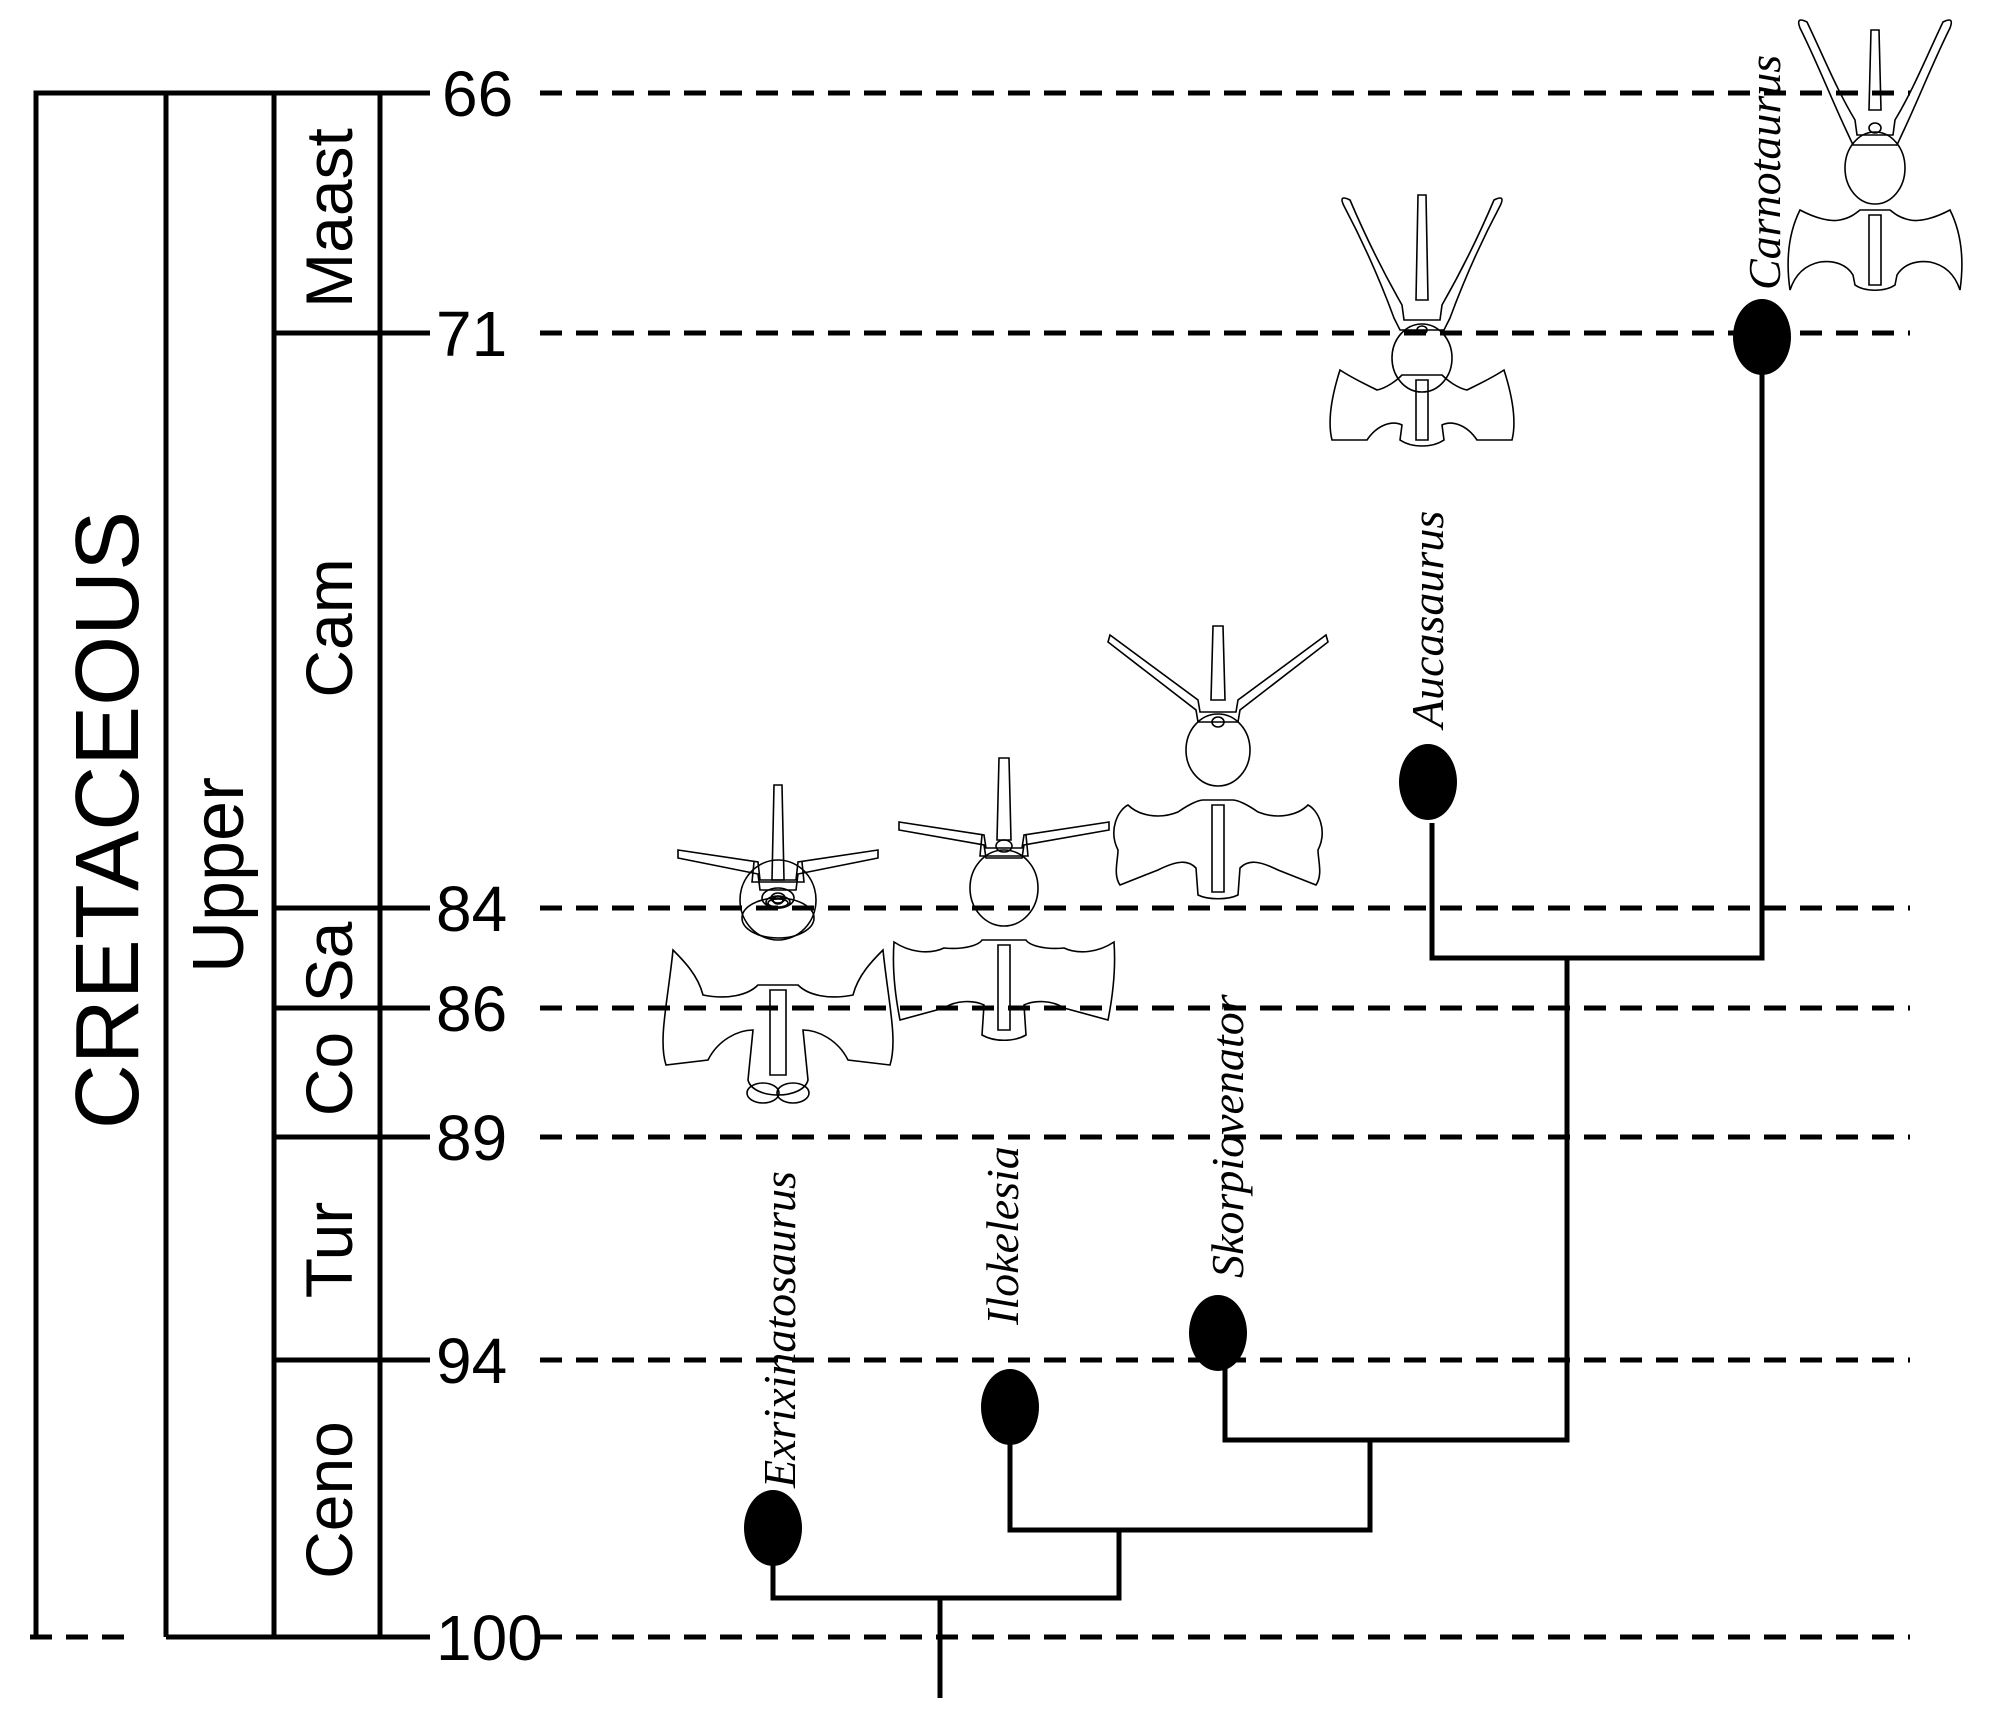  I want to click on vertebra-illustration-aucasaurus, so click(1422, 320).